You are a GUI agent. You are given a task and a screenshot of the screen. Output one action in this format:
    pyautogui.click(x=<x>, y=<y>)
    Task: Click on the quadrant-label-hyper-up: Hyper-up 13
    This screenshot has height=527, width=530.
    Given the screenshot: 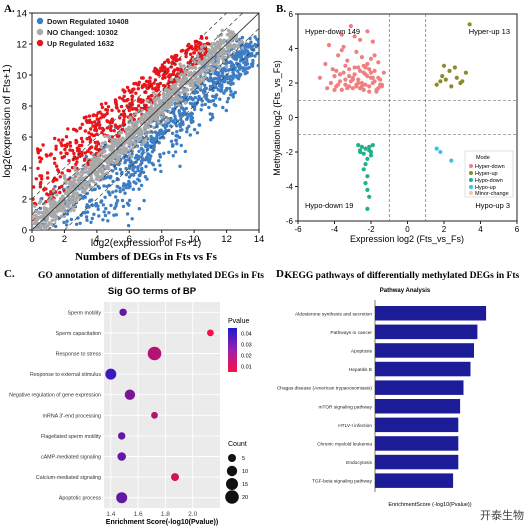 What is the action you would take?
    pyautogui.click(x=489, y=31)
    